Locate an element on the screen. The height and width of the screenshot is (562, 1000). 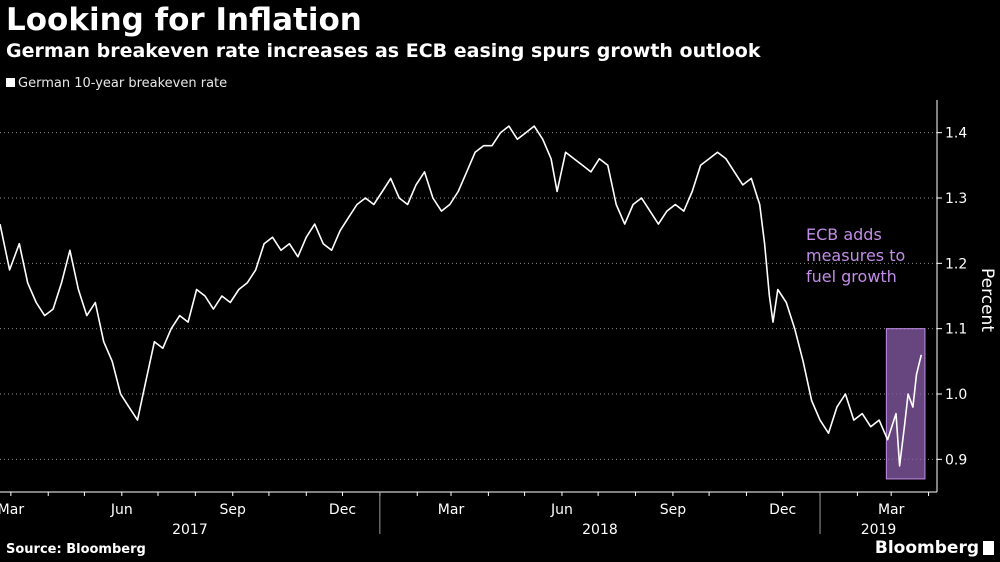
y-tick-label-1.1: 1.1 is located at coordinates (956, 330).